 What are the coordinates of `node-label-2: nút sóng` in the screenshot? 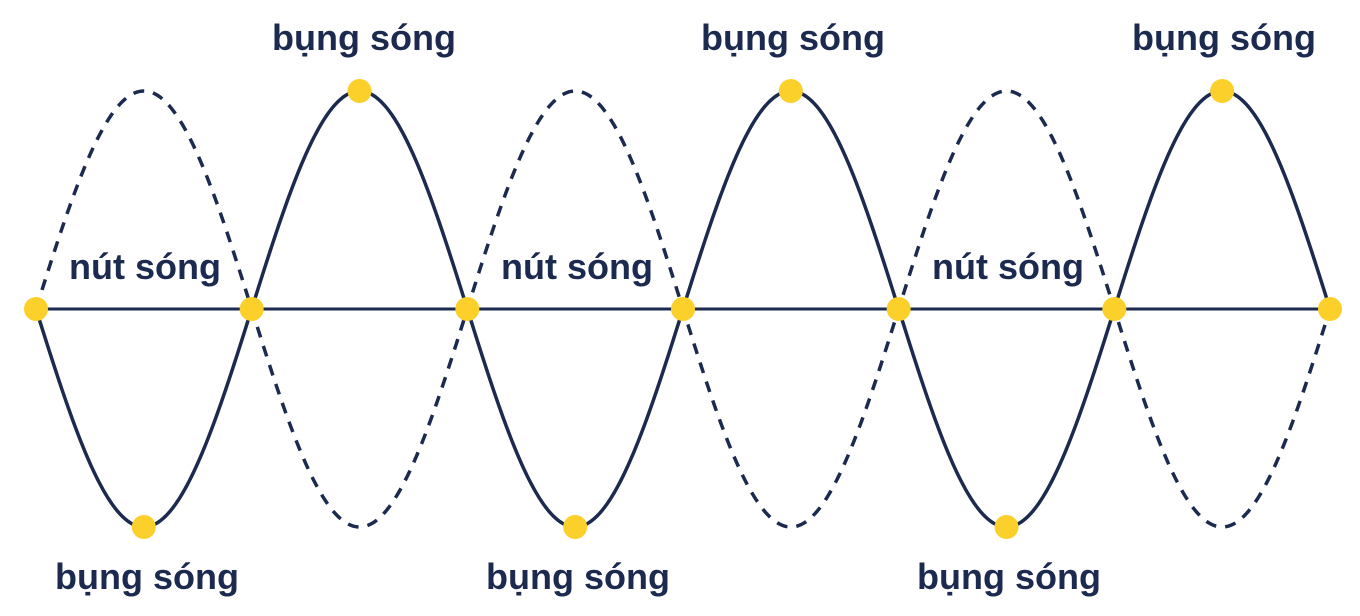 It's located at (577, 266).